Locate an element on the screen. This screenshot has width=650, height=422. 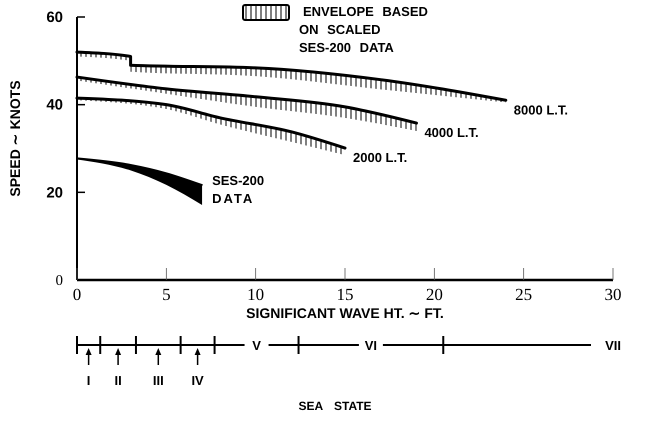
series-label: 4000 L.T. is located at coordinates (451, 132).